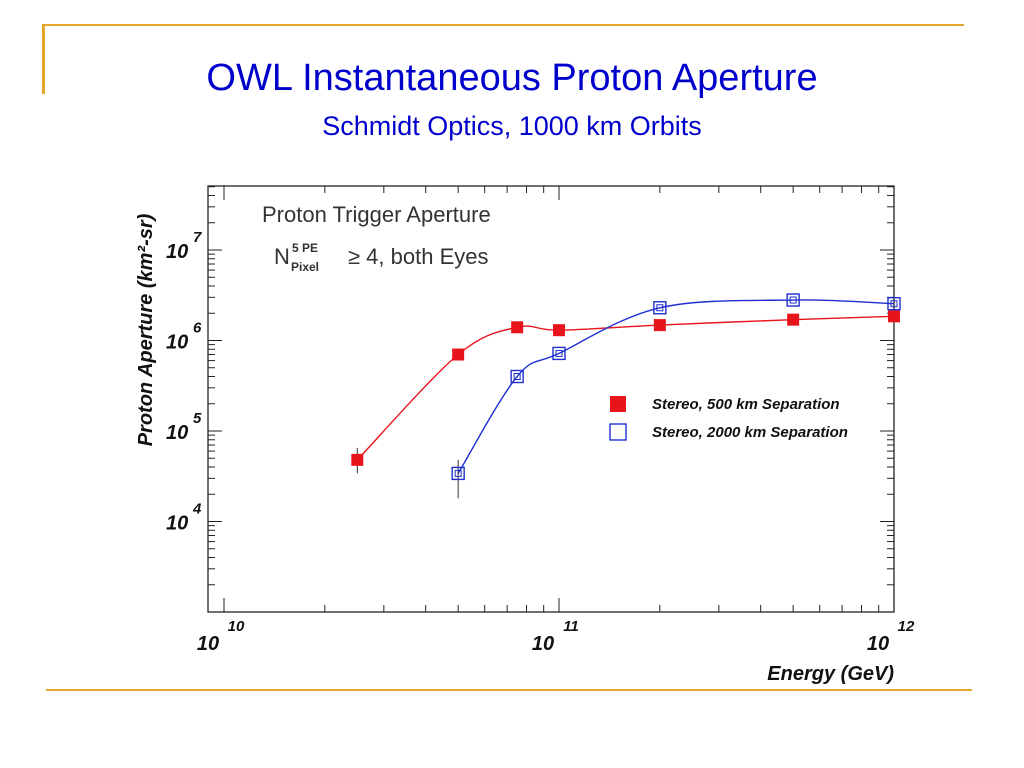 The height and width of the screenshot is (768, 1024). Describe the element at coordinates (830, 674) in the screenshot. I see `x-axis-title: Energy (GeV)` at that location.